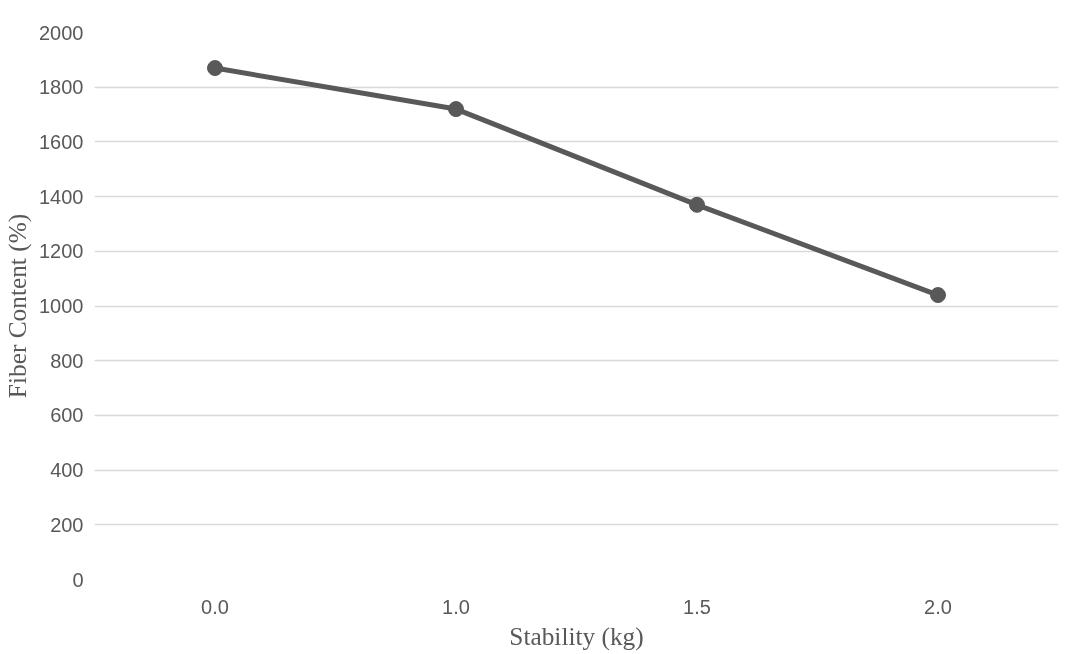 This screenshot has height=654, width=1080. I want to click on x-tick-label: 1.5, so click(697, 606).